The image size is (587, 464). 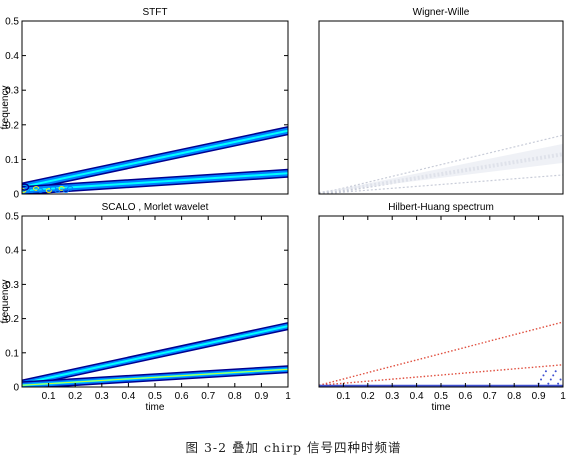 What do you see at coordinates (443, 168) in the screenshot?
I see `wigner-interference-wedge` at bounding box center [443, 168].